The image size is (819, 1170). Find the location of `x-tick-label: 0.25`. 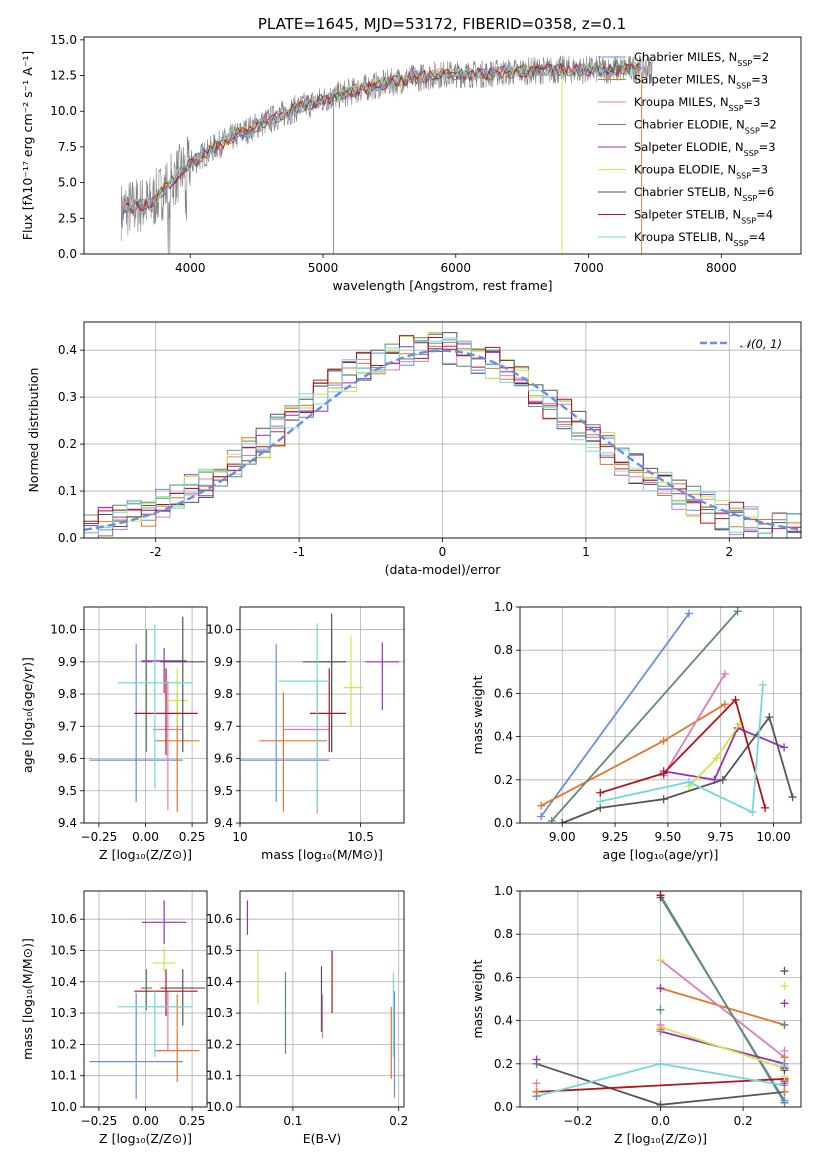

x-tick-label: 0.25 is located at coordinates (192, 1121).